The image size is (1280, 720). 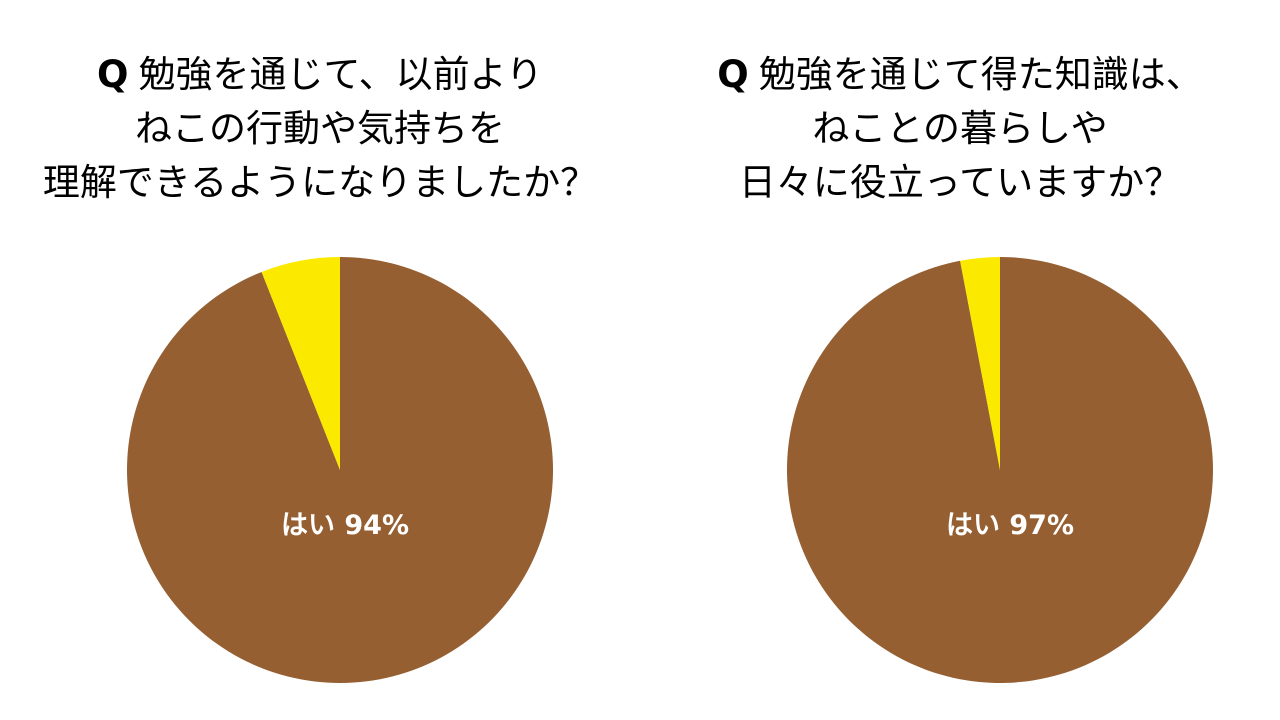 I want to click on question-line: Q 勉強を通じて、以前より, so click(x=320, y=75).